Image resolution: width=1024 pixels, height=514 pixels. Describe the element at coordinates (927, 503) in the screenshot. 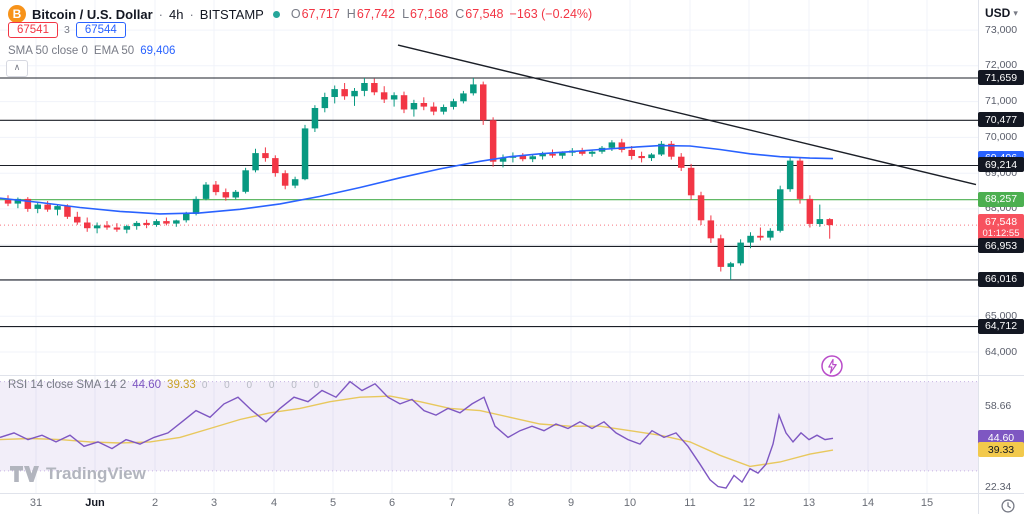

I see `time-scale-label: 15` at that location.